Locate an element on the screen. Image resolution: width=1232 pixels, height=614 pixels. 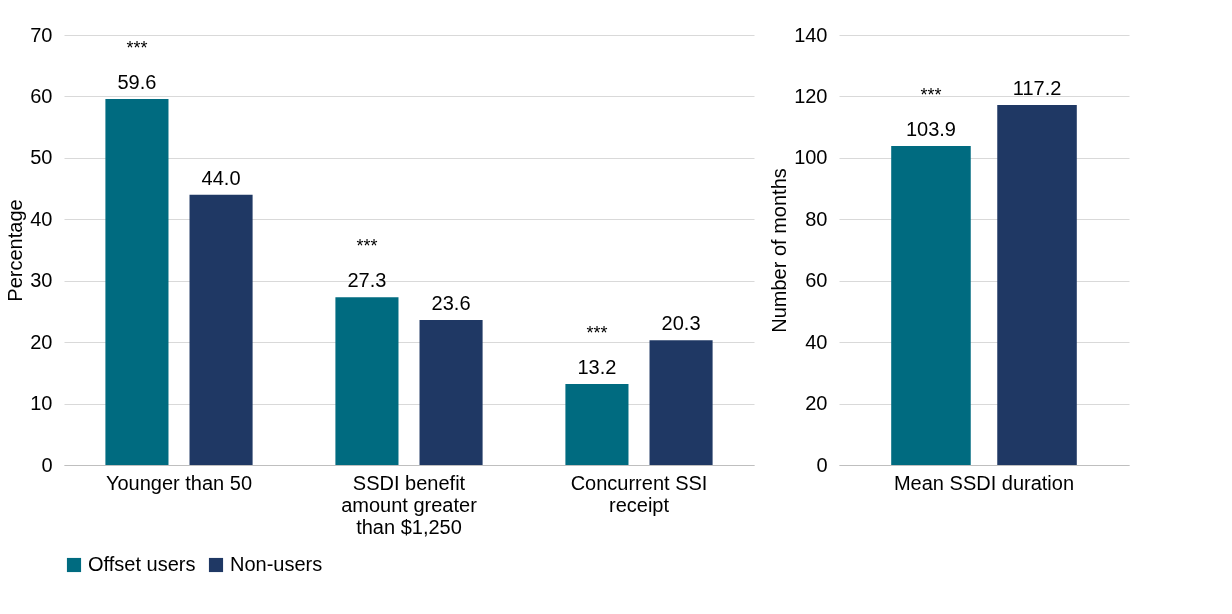
x-tick-label: Concurrent SSI receipt is located at coordinates (639, 493).